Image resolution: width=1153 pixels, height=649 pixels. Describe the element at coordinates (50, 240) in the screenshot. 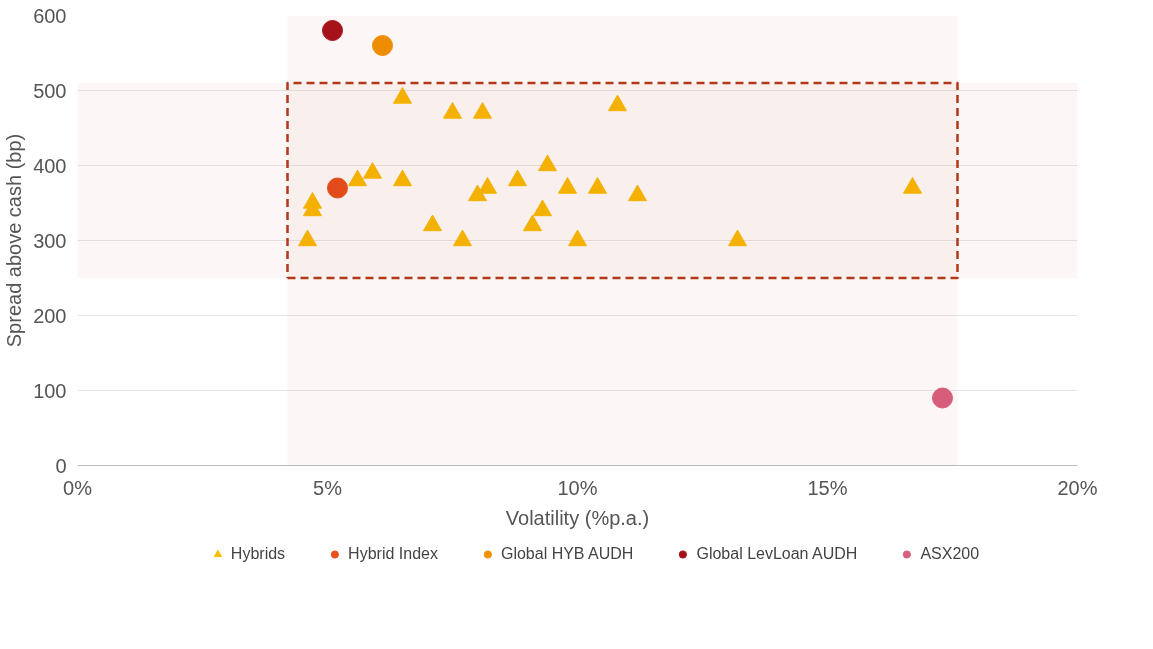

I see `y-tick-label: 300` at that location.